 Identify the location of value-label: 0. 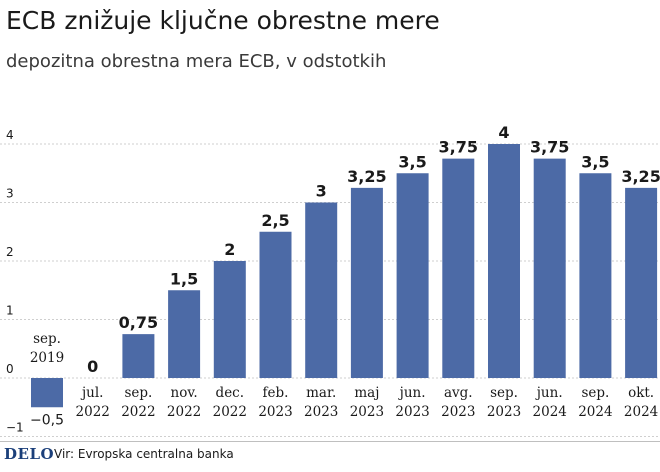
(92, 366).